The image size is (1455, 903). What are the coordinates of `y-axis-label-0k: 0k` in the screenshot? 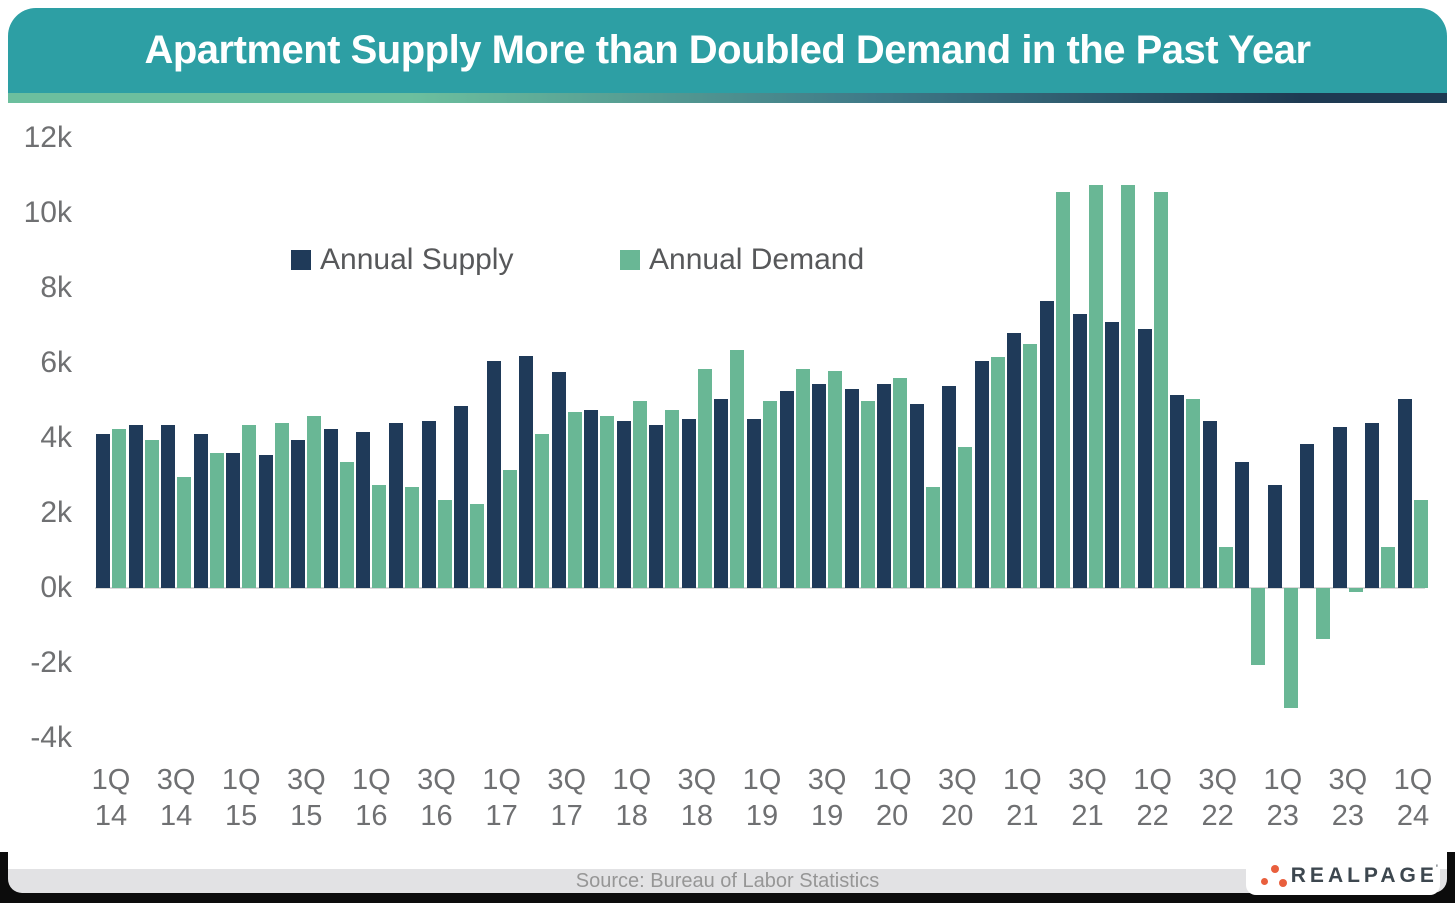 It's located at (56, 587).